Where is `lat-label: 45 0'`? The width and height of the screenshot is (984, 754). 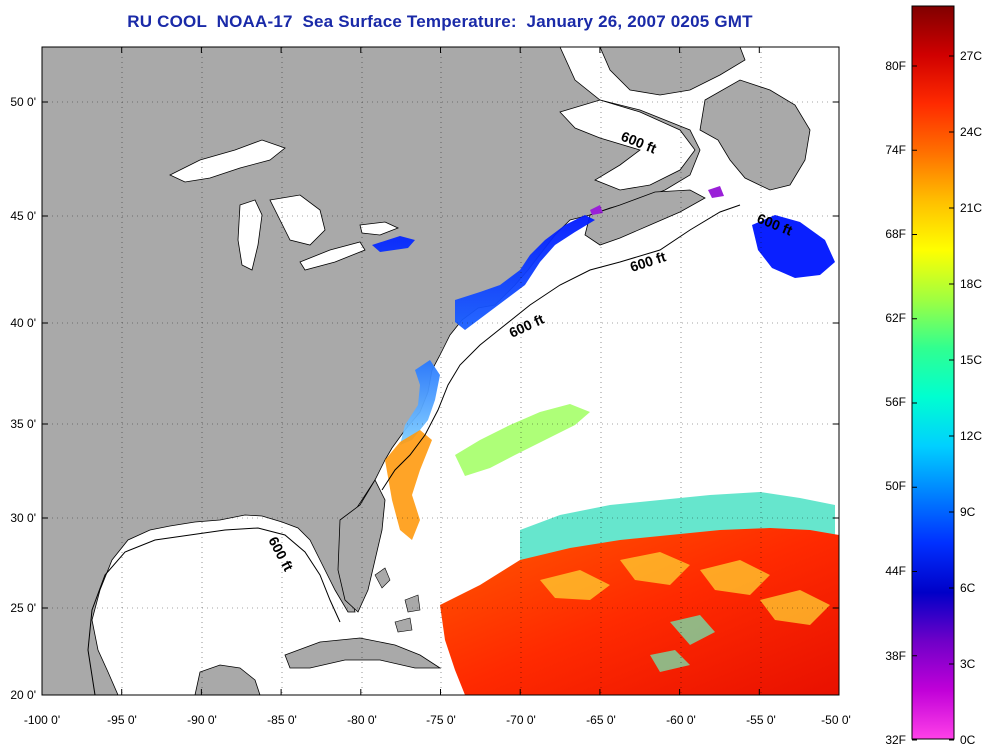
lat-label: 45 0' is located at coordinates (23, 216).